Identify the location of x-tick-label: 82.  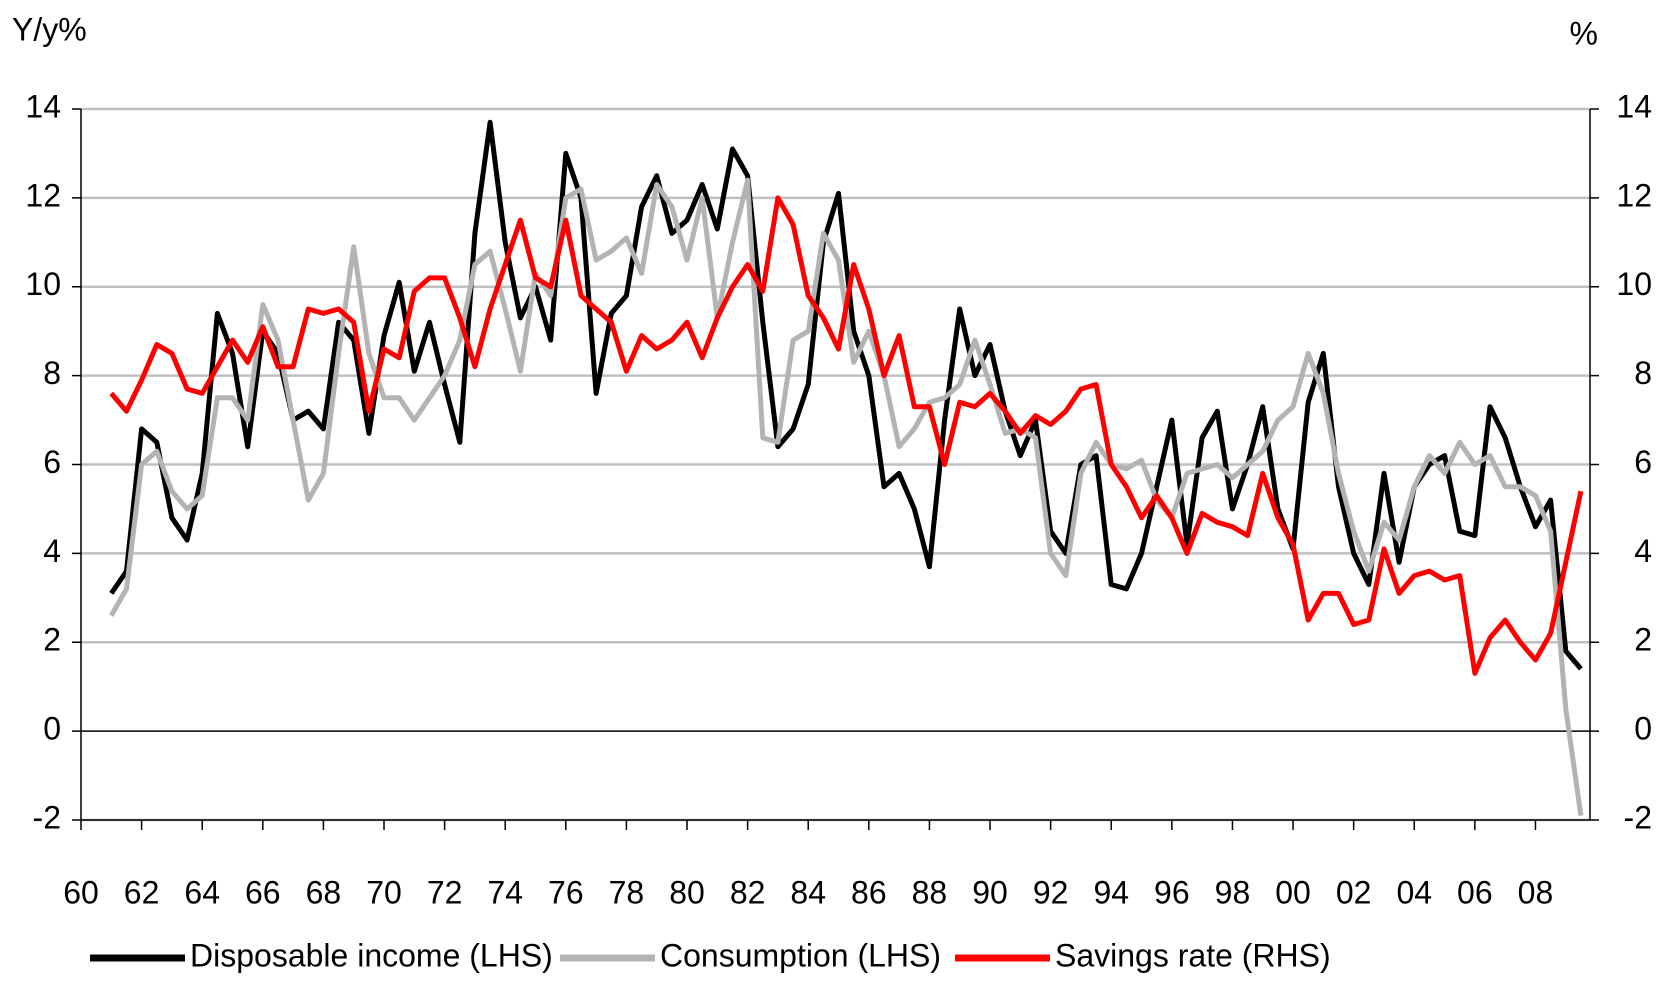
(748, 892).